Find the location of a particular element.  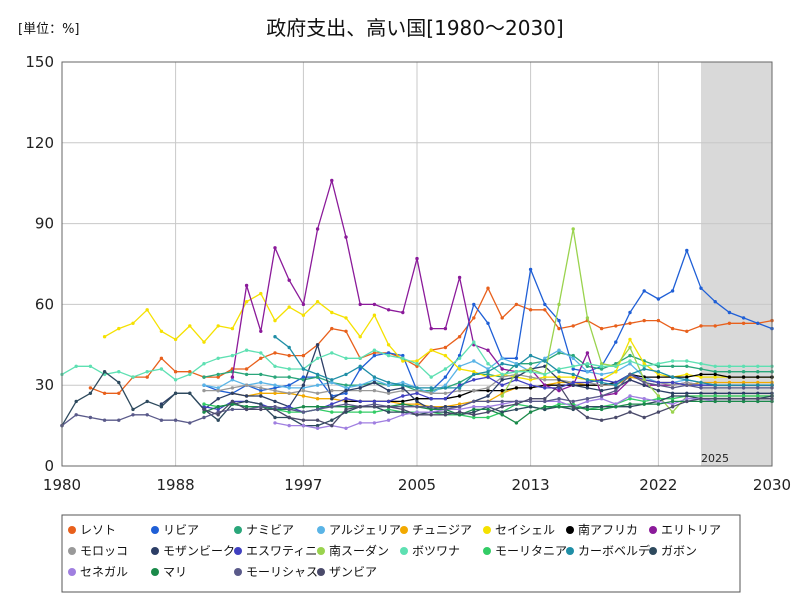

legend-item: ボツワナ is located at coordinates (430, 551).